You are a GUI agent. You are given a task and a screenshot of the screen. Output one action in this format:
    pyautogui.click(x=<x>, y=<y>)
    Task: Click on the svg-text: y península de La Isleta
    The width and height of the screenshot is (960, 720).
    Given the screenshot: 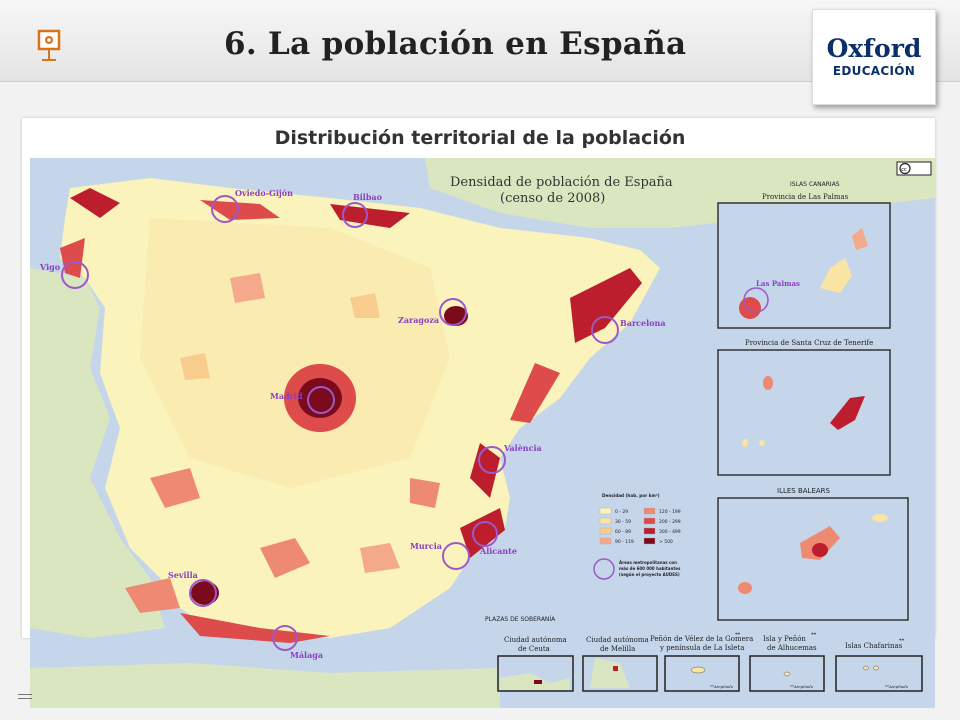 What is the action you would take?
    pyautogui.click(x=701, y=648)
    